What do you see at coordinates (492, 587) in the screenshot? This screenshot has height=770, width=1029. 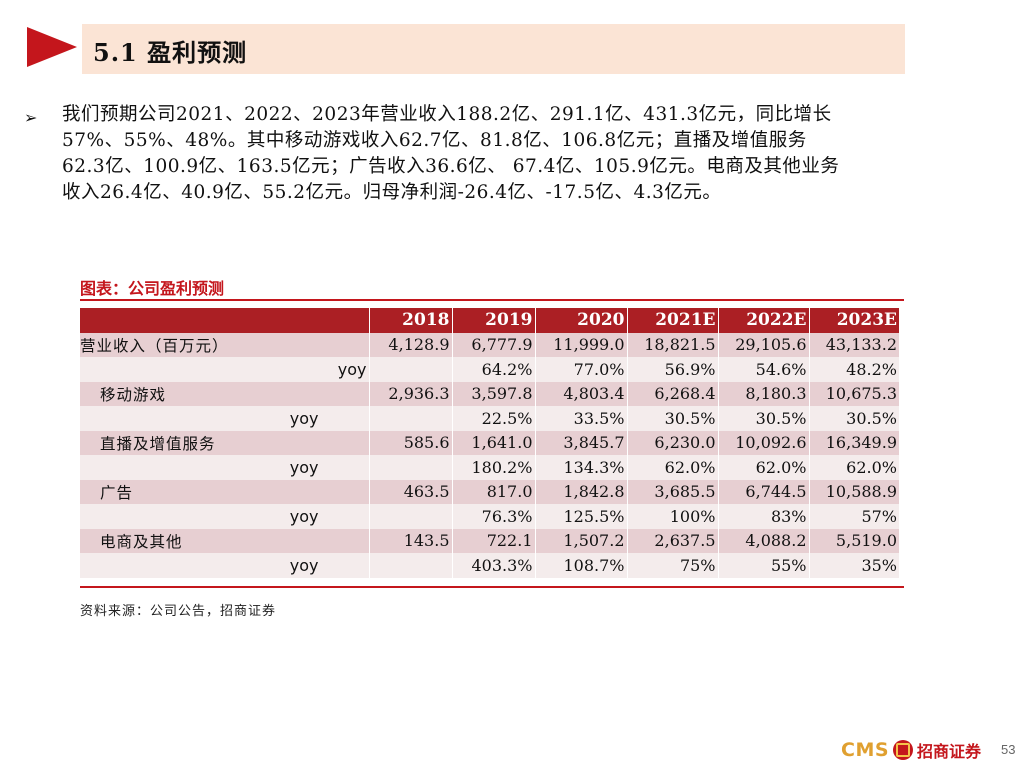 I see `table-bottom-rule` at bounding box center [492, 587].